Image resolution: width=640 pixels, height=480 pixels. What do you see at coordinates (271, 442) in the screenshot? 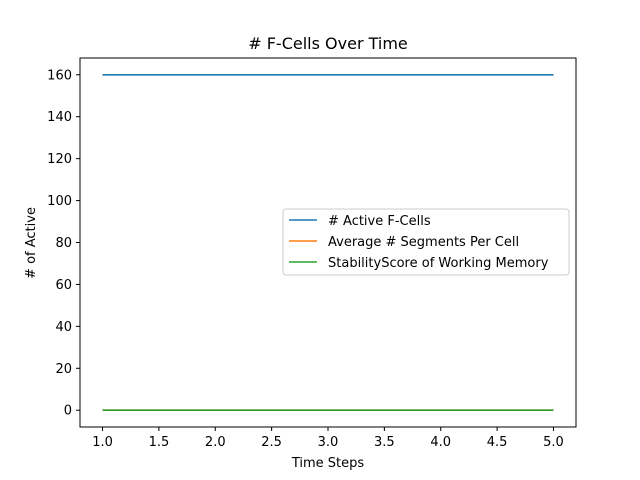
I see `x-tick-label: 2.5` at bounding box center [271, 442].